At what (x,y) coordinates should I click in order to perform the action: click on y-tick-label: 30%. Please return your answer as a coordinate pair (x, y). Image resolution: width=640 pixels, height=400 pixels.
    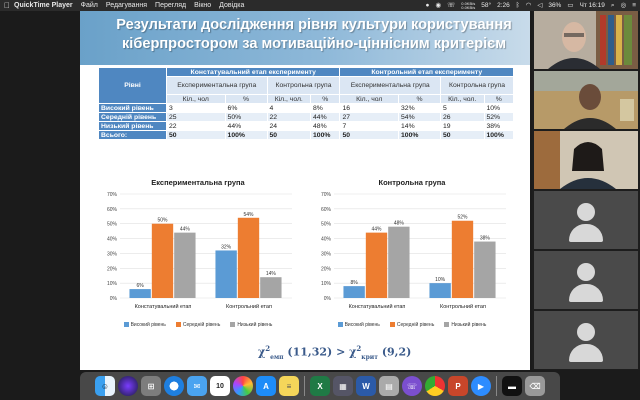
    Looking at the image, I should click on (326, 254).